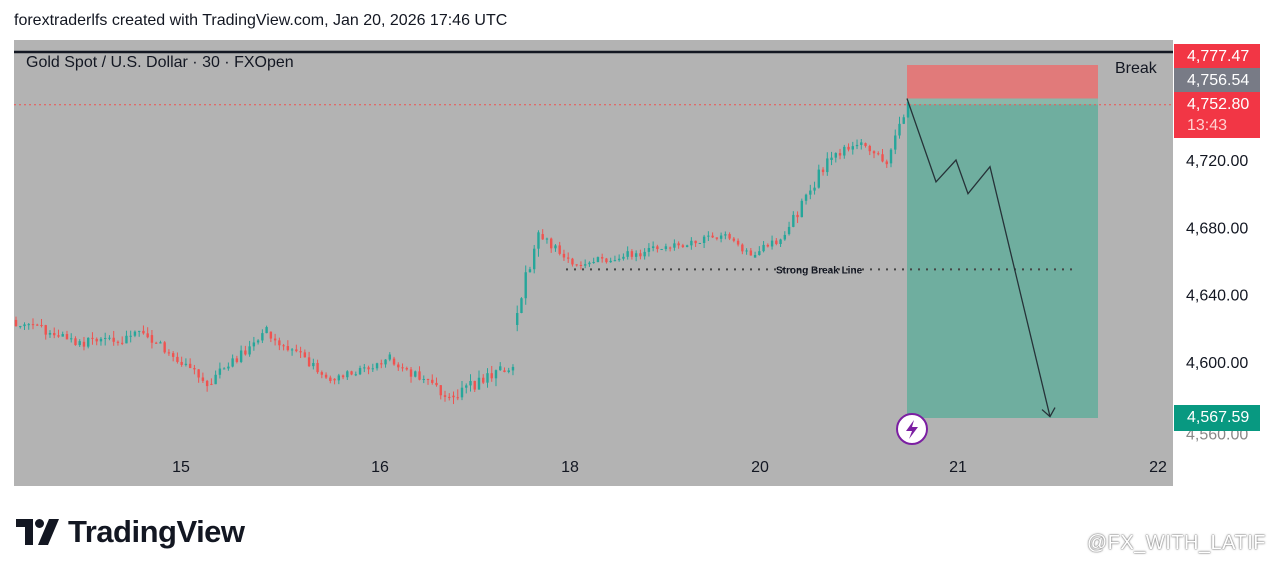 The height and width of the screenshot is (574, 1280). I want to click on watermark-handle: @FX_WITH_LATIF, so click(1176, 543).